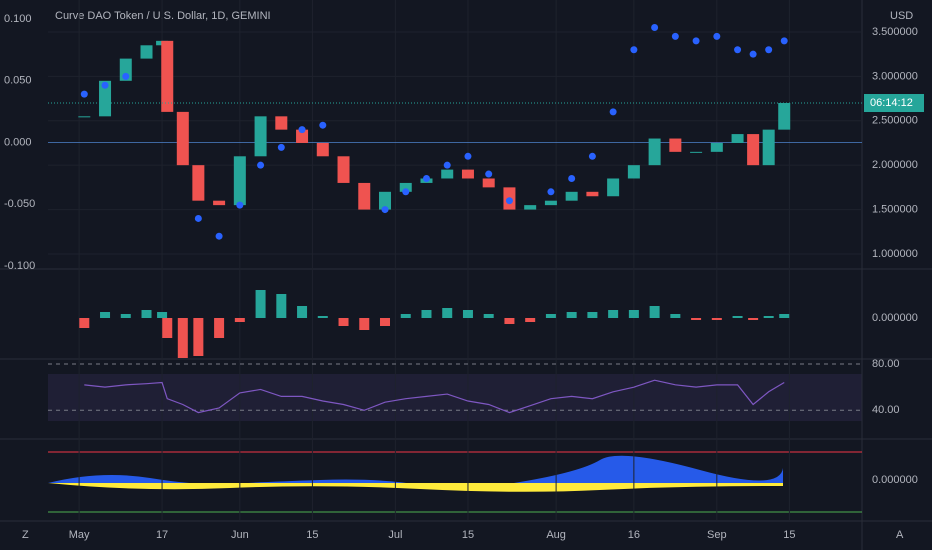 Image resolution: width=932 pixels, height=550 pixels. What do you see at coordinates (895, 121) in the screenshot?
I see `y-tick-label: 2.500000` at bounding box center [895, 121].